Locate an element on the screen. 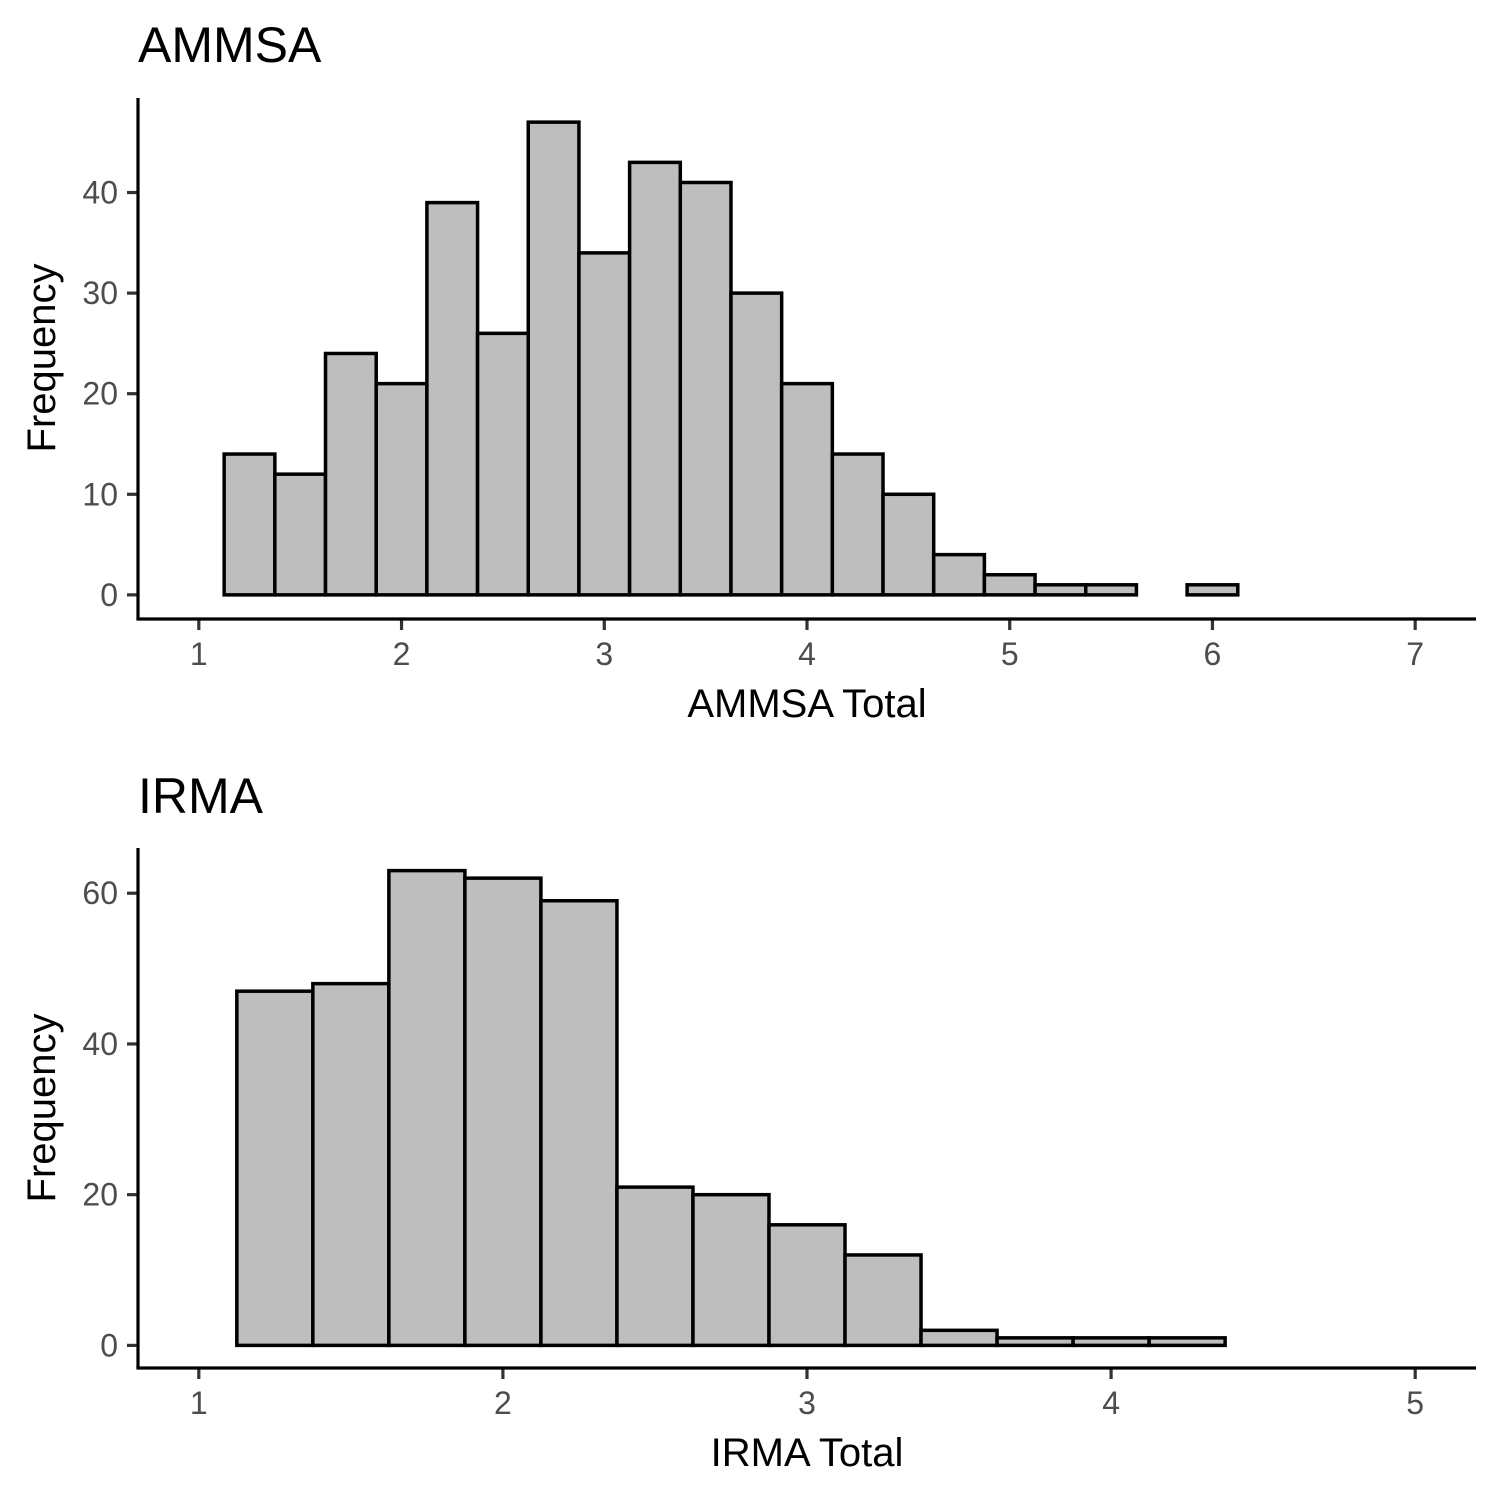  irma-y-axis-title: Frequency is located at coordinates (42, 1108).